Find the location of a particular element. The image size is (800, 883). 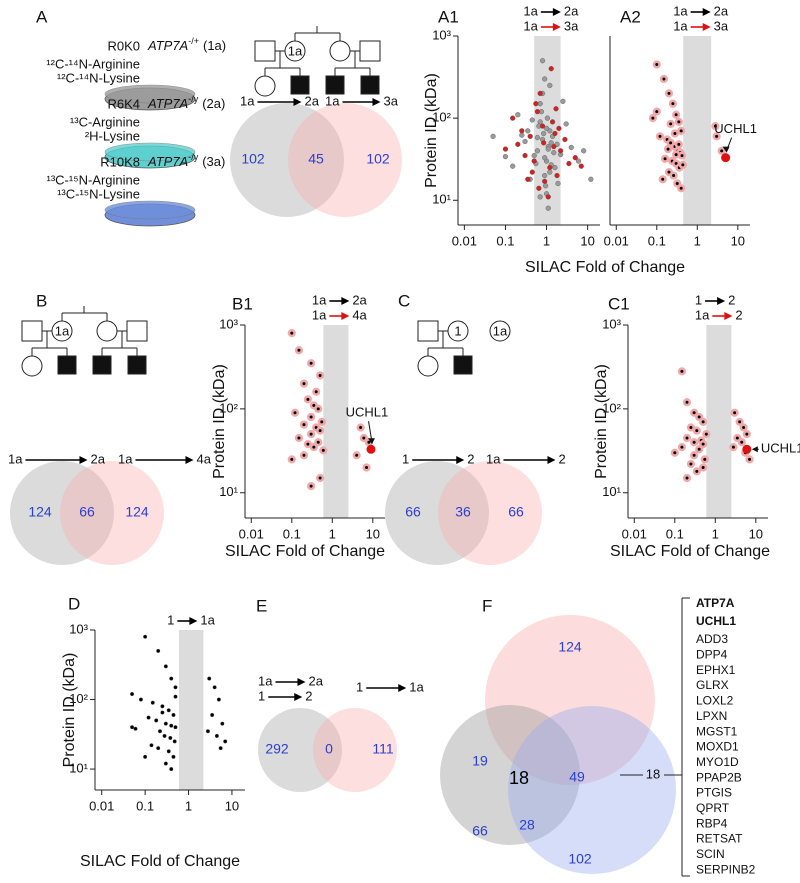

x-tick-label: 0.01 is located at coordinates (464, 240).